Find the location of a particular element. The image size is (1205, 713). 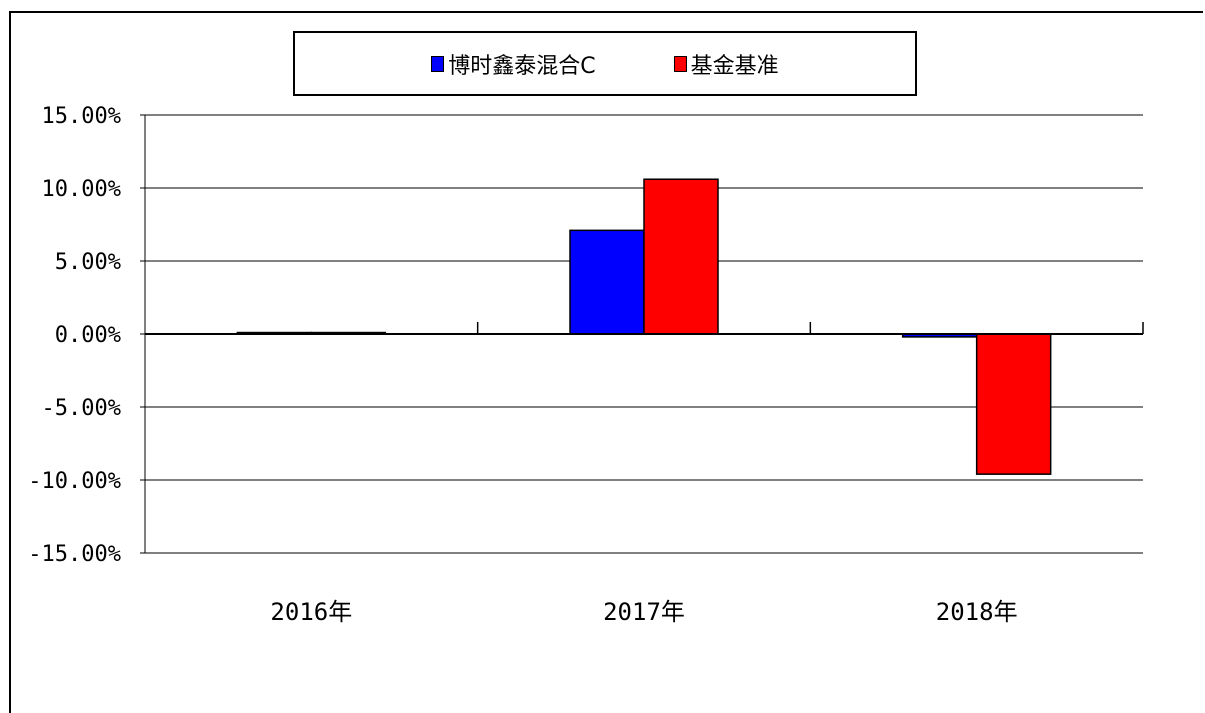

y-tick-label-4: -5.00% is located at coordinates (81, 408).